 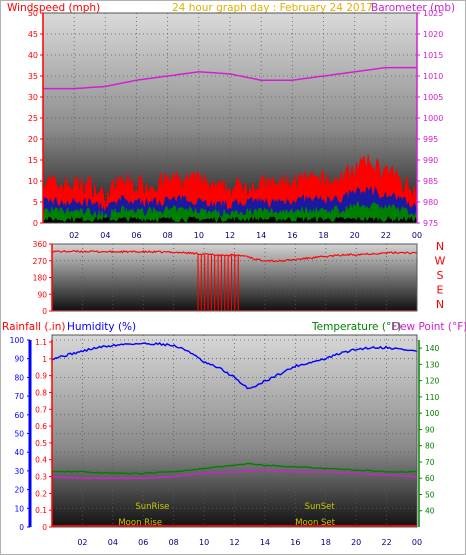 What do you see at coordinates (44, 527) in the screenshot?
I see `rainfall-tick-label: 0` at bounding box center [44, 527].